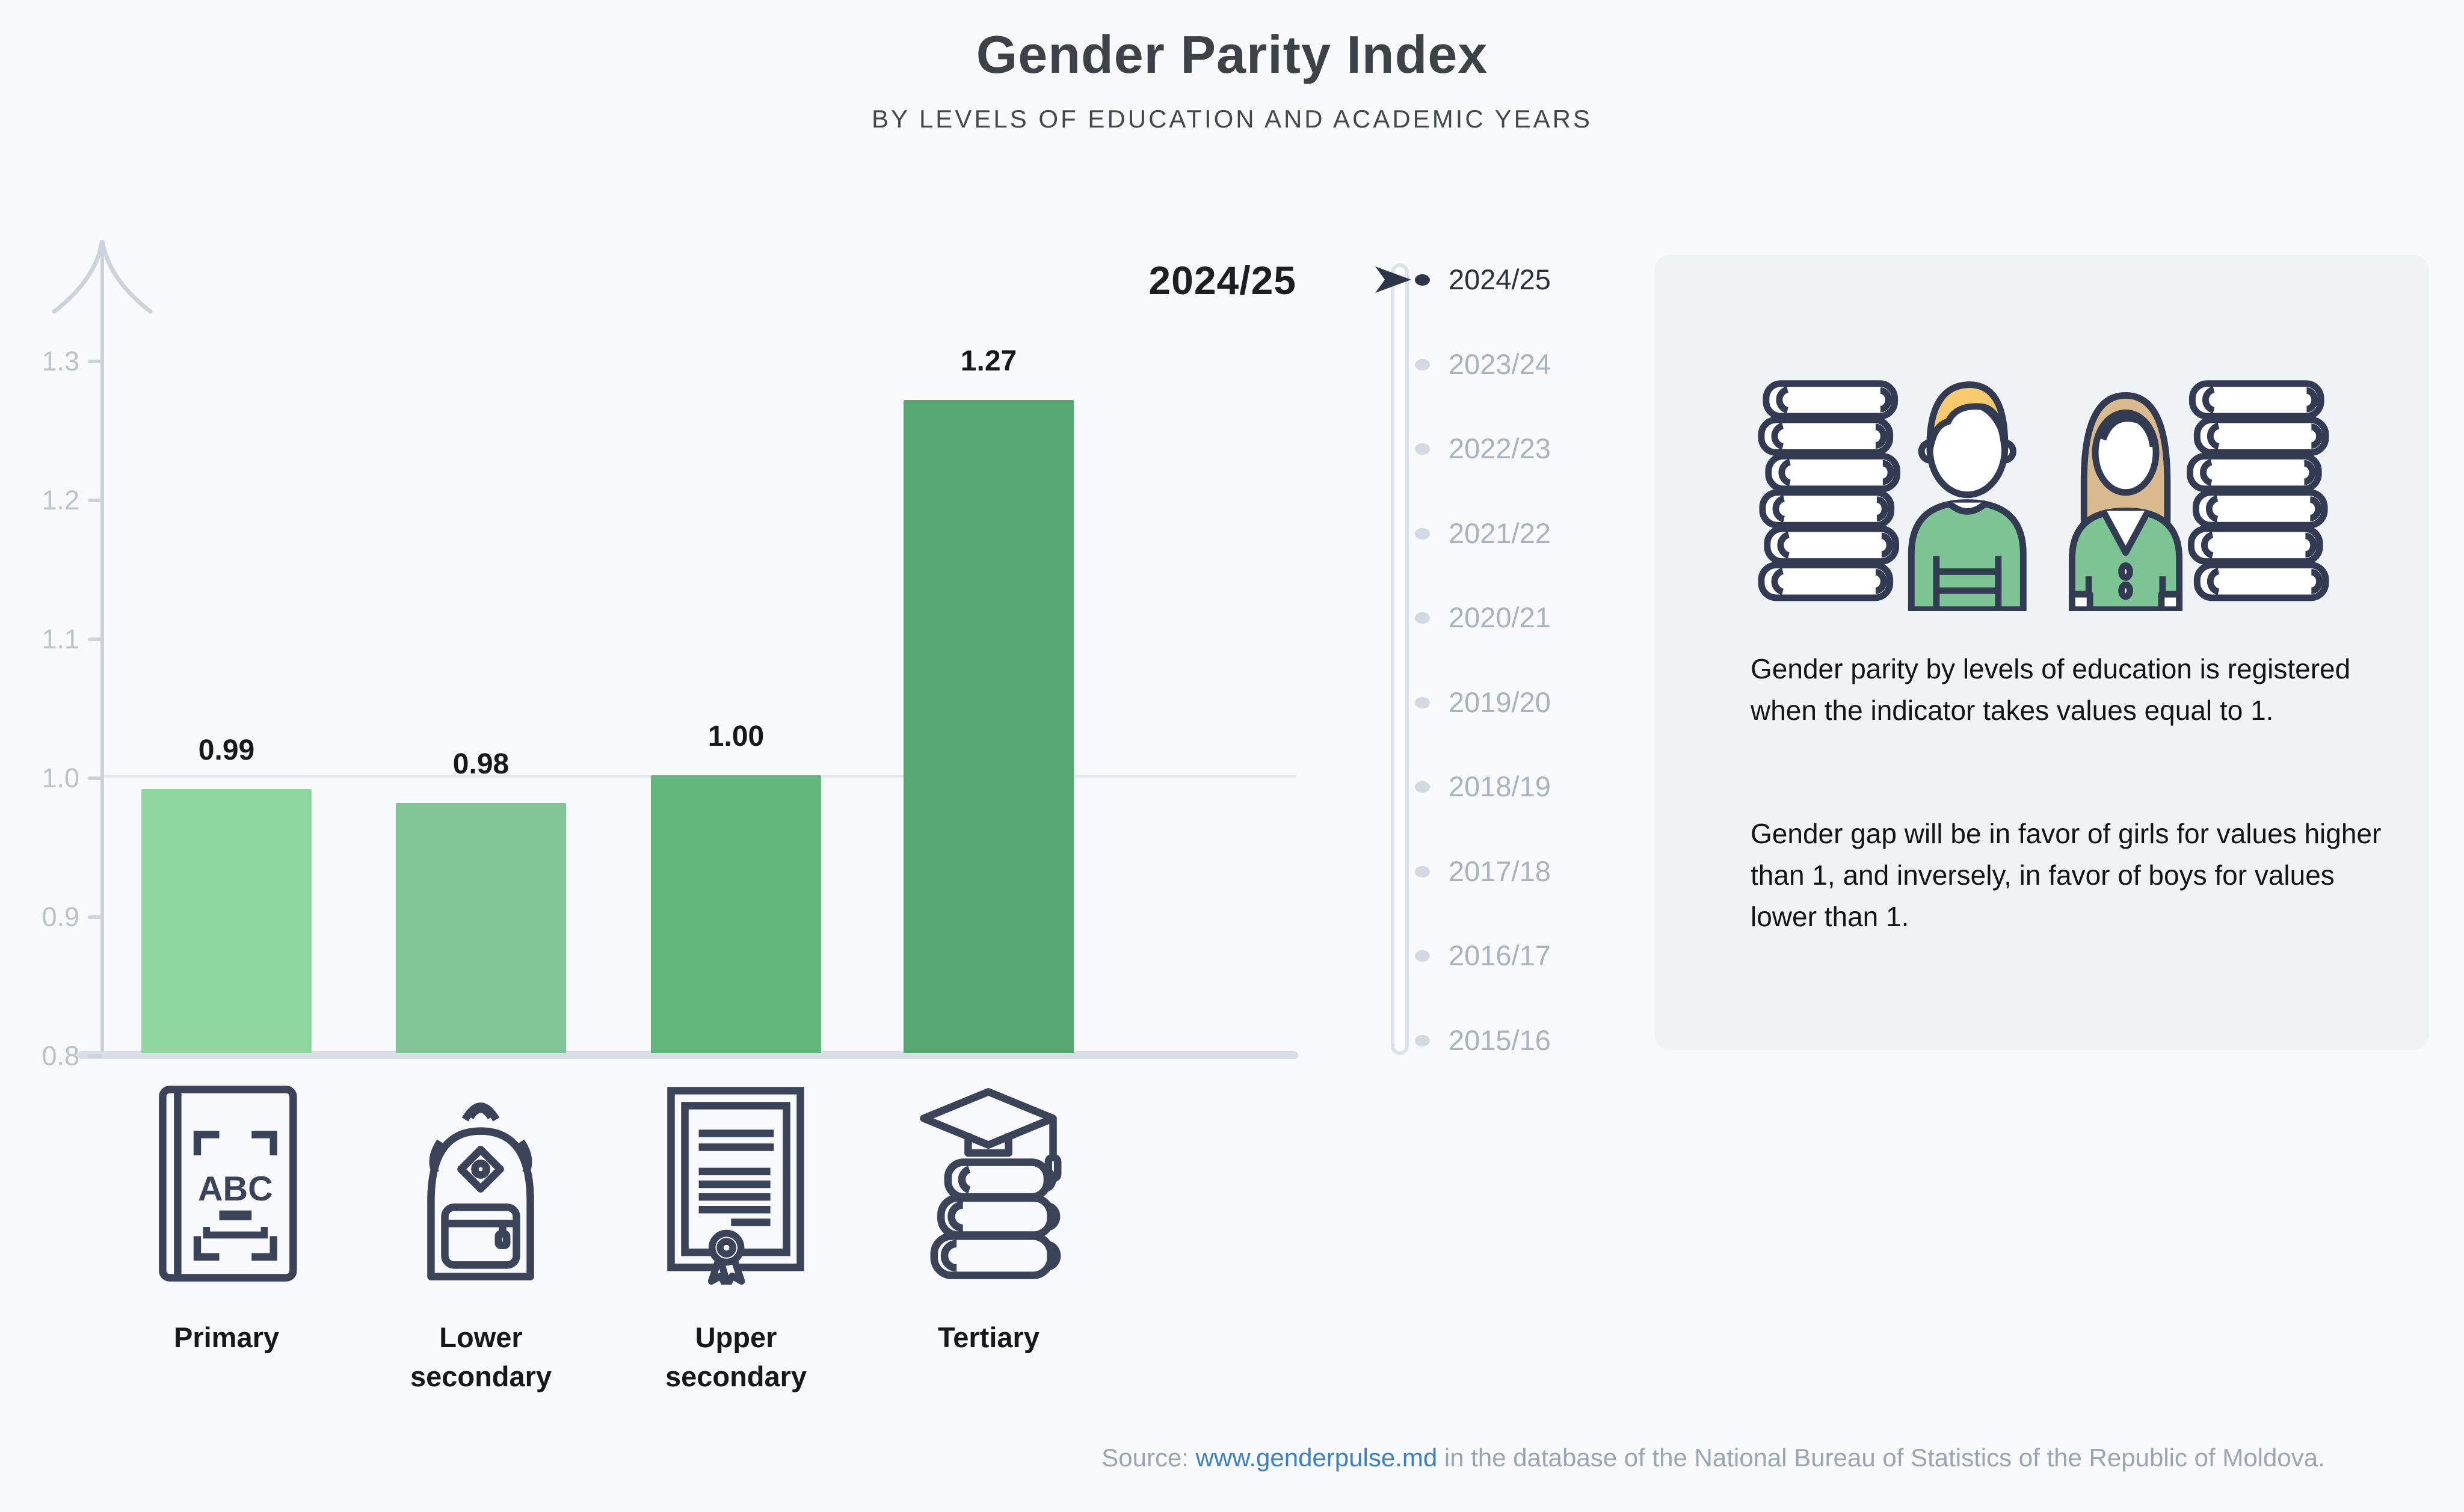 This screenshot has width=2464, height=1512. What do you see at coordinates (61, 500) in the screenshot?
I see `y-tick-label-1.2: 1.2` at bounding box center [61, 500].